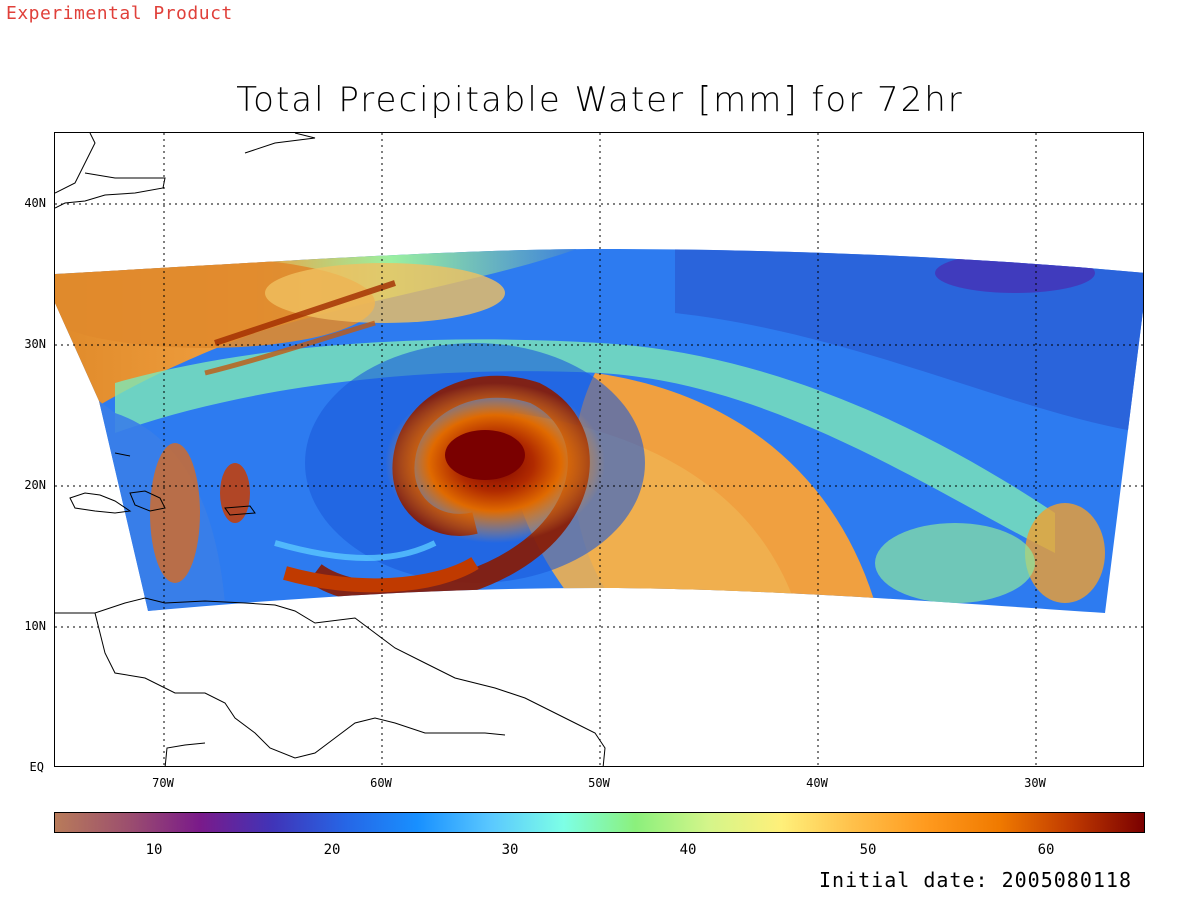 The image size is (1200, 900). Describe the element at coordinates (817, 783) in the screenshot. I see `lon-label-40w: 40W` at that location.